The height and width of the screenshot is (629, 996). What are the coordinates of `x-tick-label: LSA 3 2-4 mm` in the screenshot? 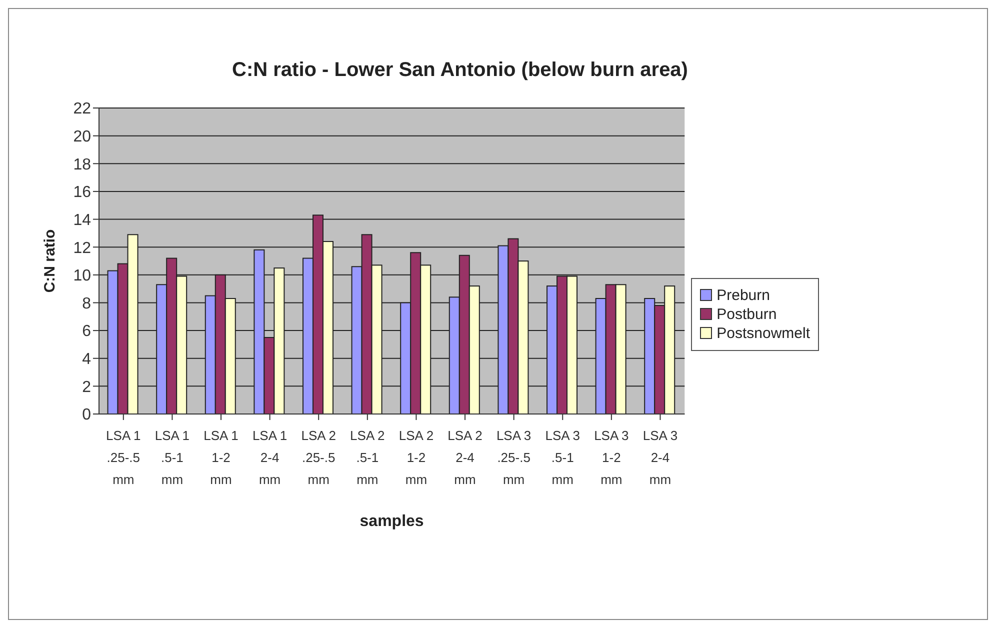 It's located at (660, 457).